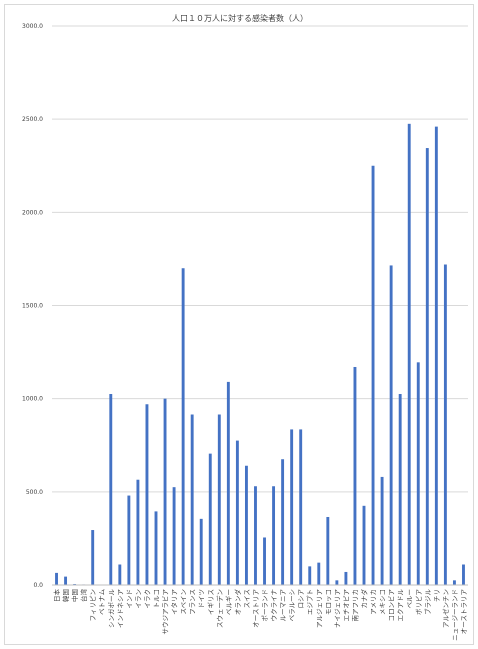  Describe the element at coordinates (401, 605) in the screenshot. I see `category-label: エクアドル` at that location.